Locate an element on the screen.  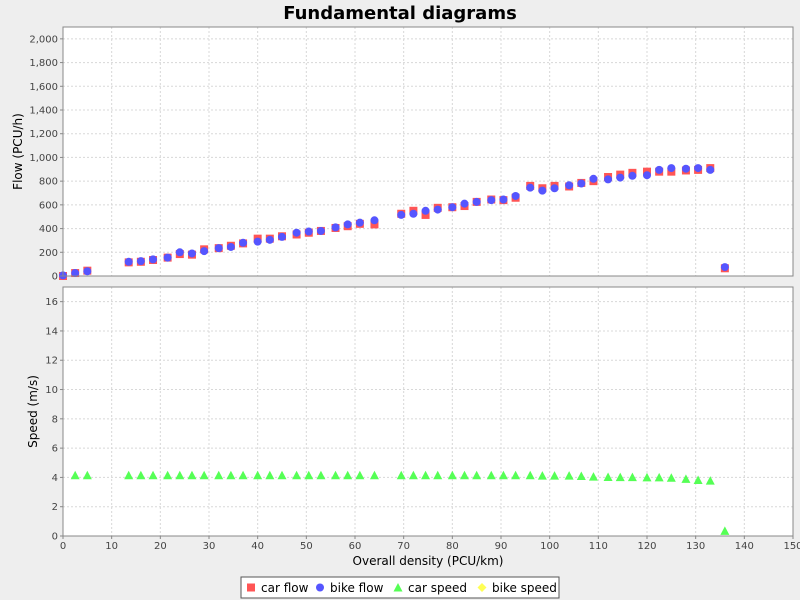
speed-y-axis-label: Speed (m/s) is located at coordinates (33, 411).